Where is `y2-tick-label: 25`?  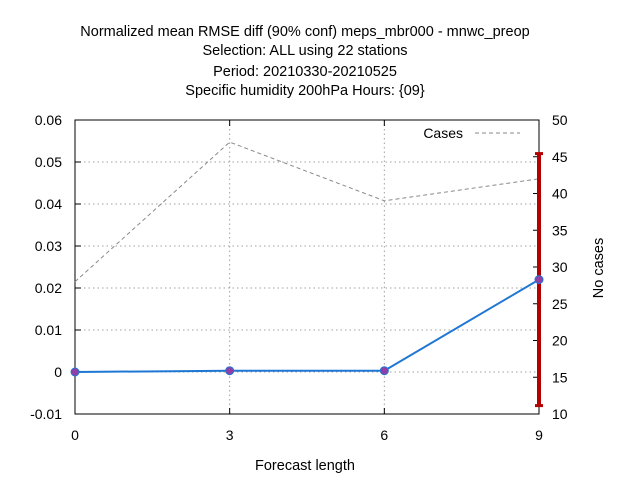
y2-tick-label: 25 is located at coordinates (560, 304).